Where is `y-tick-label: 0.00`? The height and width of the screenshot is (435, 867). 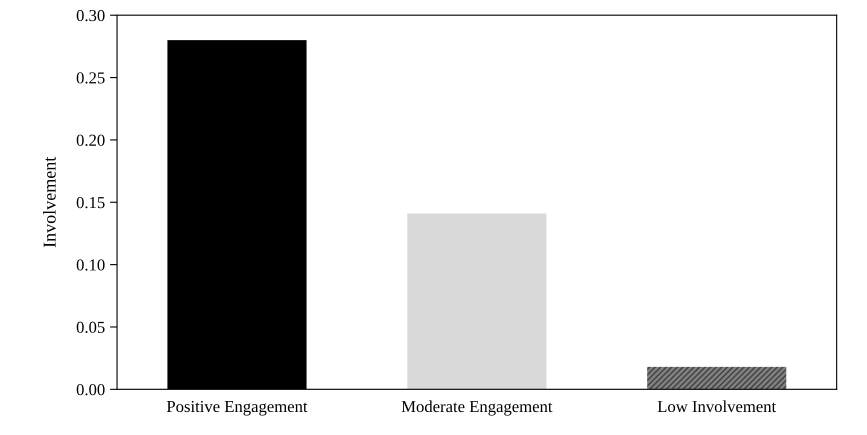 y-tick-label: 0.00 is located at coordinates (90, 390).